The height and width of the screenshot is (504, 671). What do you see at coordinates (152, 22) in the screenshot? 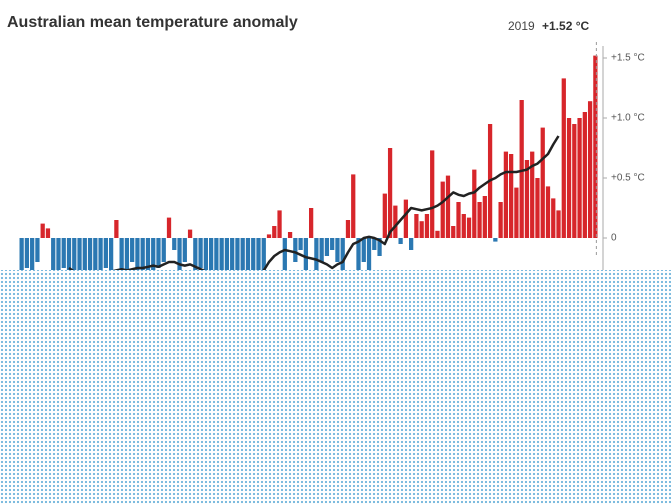
I see `chart-title: Australian mean temperature anomaly` at bounding box center [152, 22].